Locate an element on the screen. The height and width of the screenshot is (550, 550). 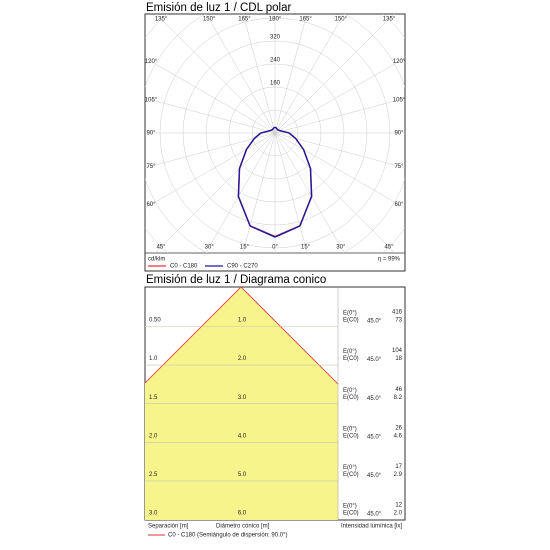
ec0-value: 8.2 is located at coordinates (398, 398).